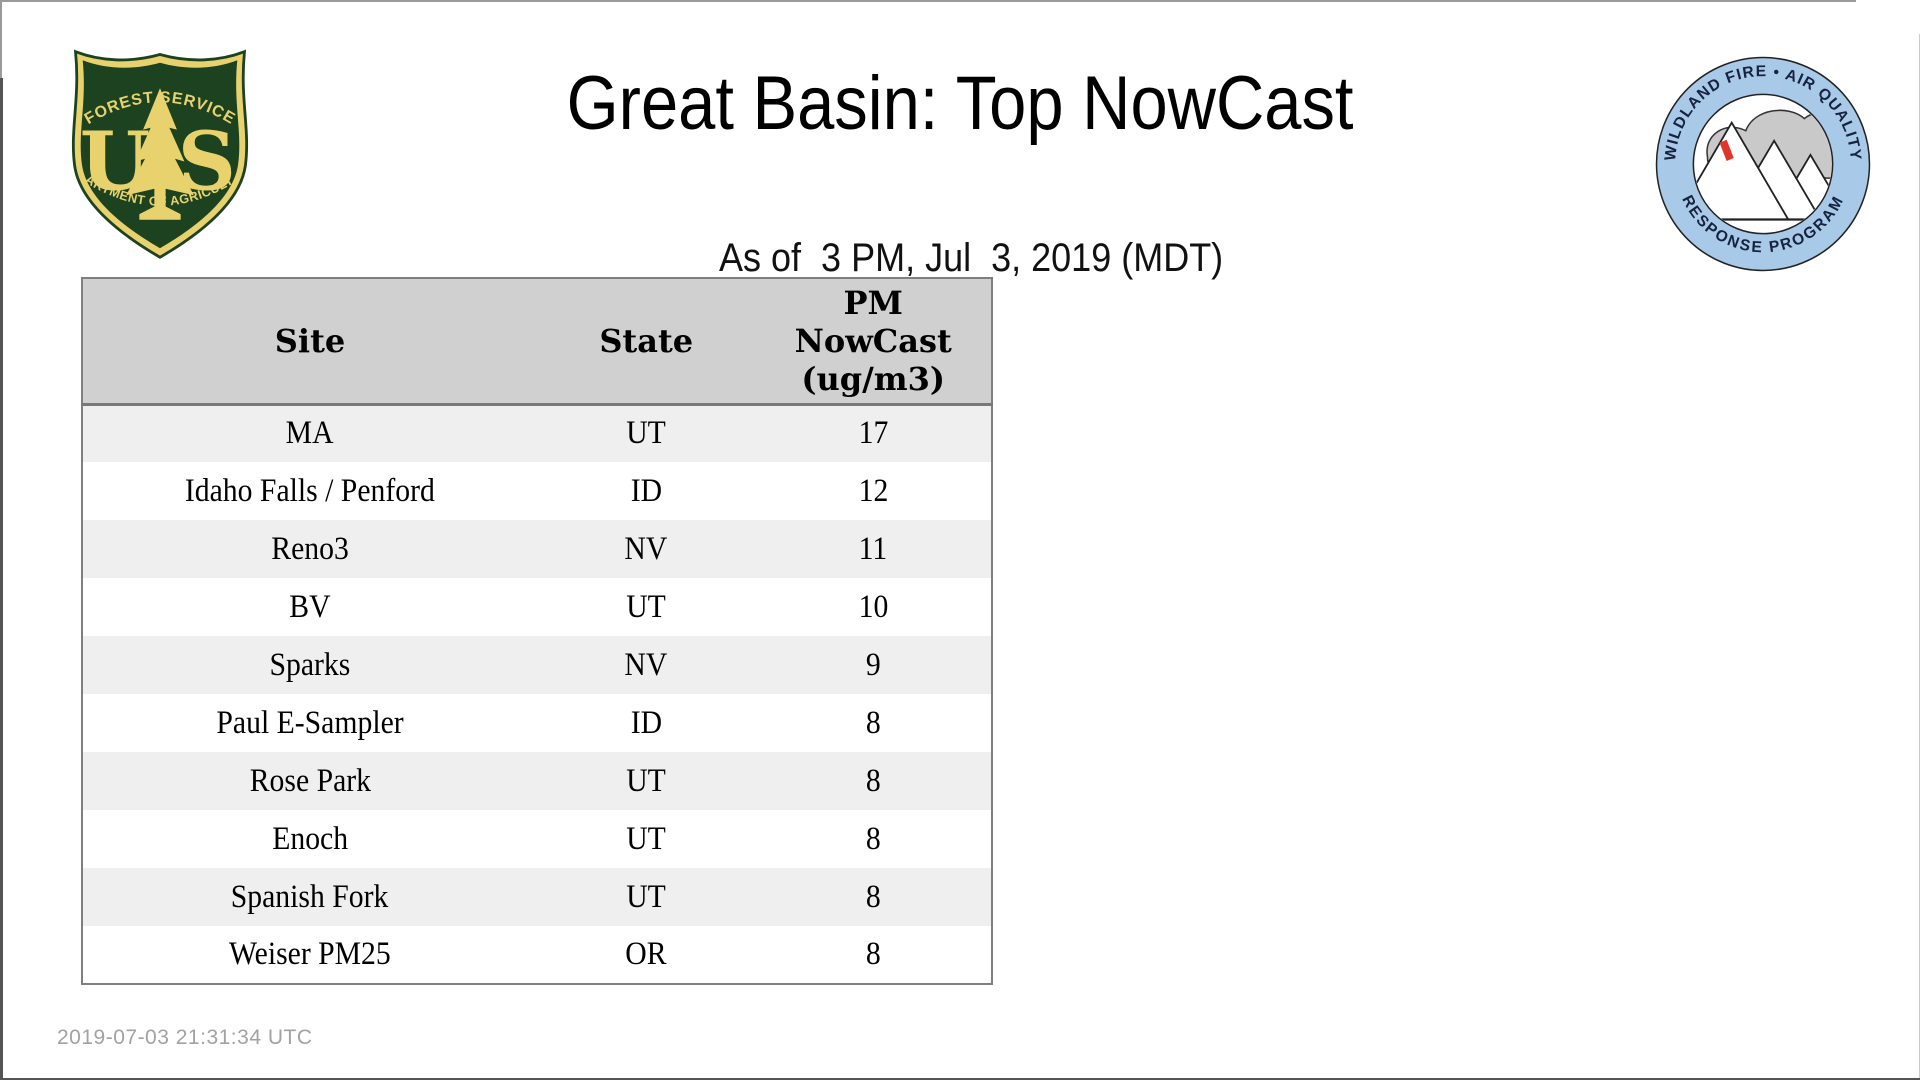 Image resolution: width=1920 pixels, height=1080 pixels. I want to click on table-row: MA UT 17, so click(537, 433).